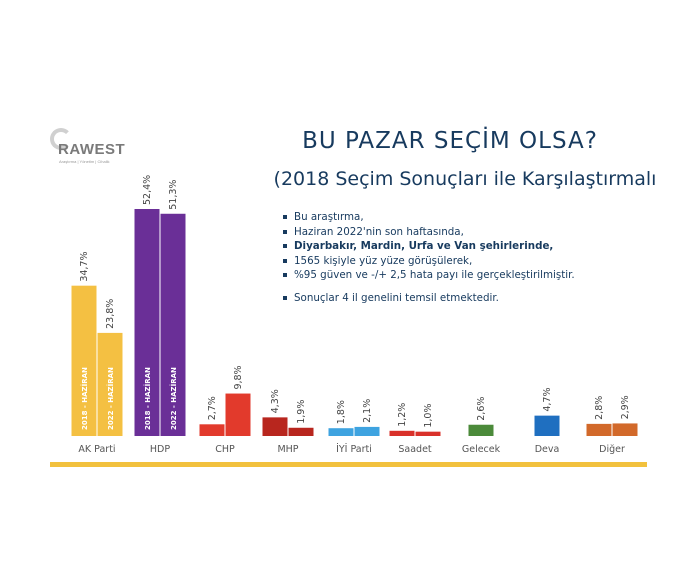 The image size is (696, 583). I want to click on category-label: AK Parti, so click(96, 449).